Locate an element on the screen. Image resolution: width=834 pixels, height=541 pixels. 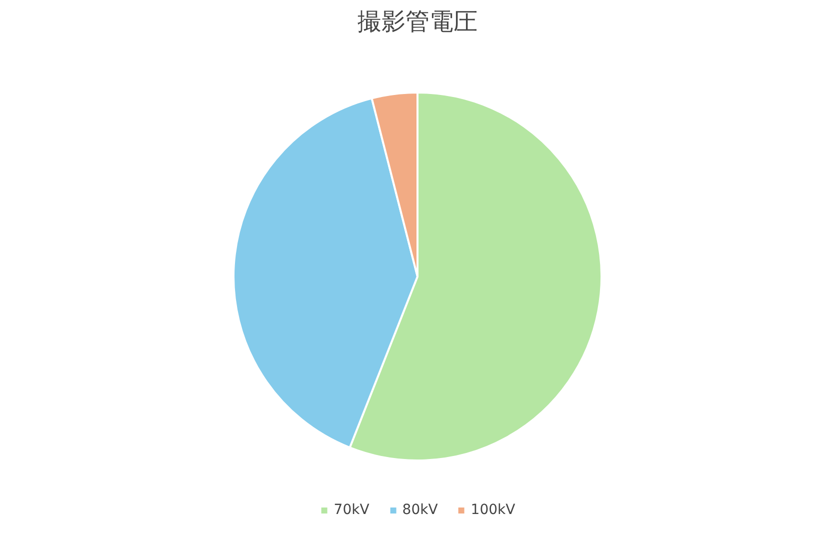
legend-label: 70kV is located at coordinates (352, 510).